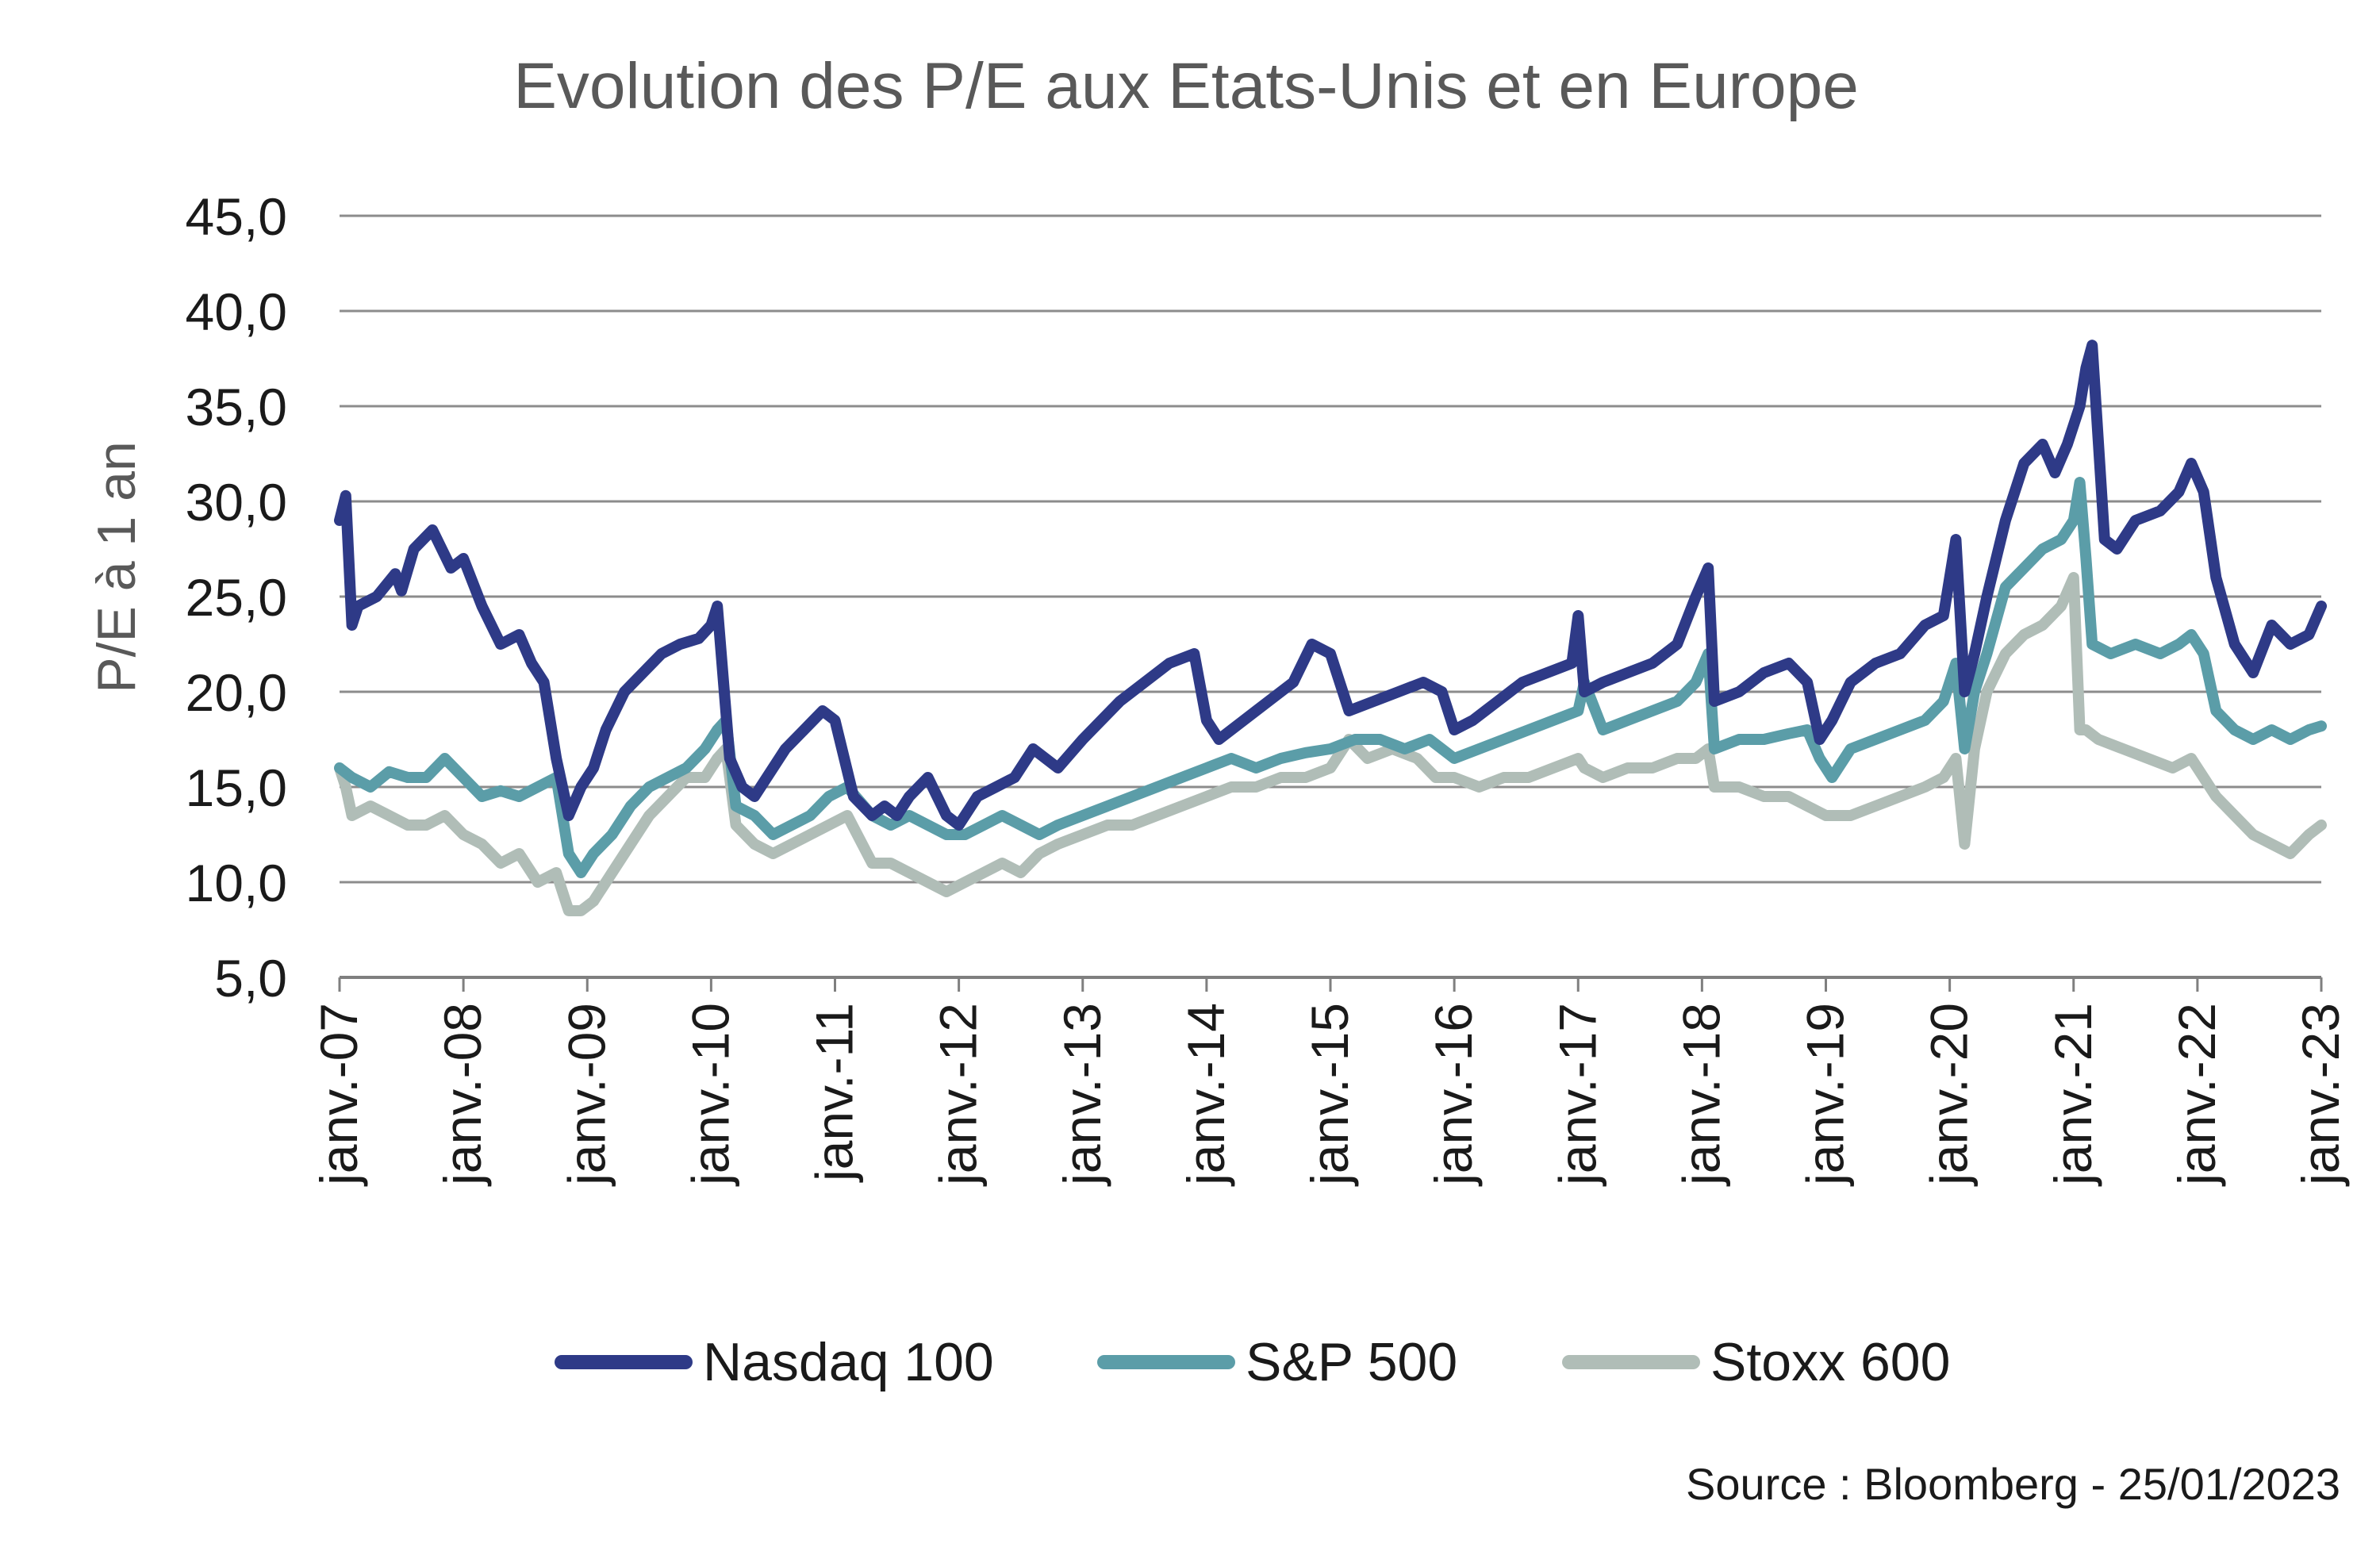 Image resolution: width=2380 pixels, height=1547 pixels. Describe the element at coordinates (1949, 1095) in the screenshot. I see `x-tick-label: janv.-20` at that location.